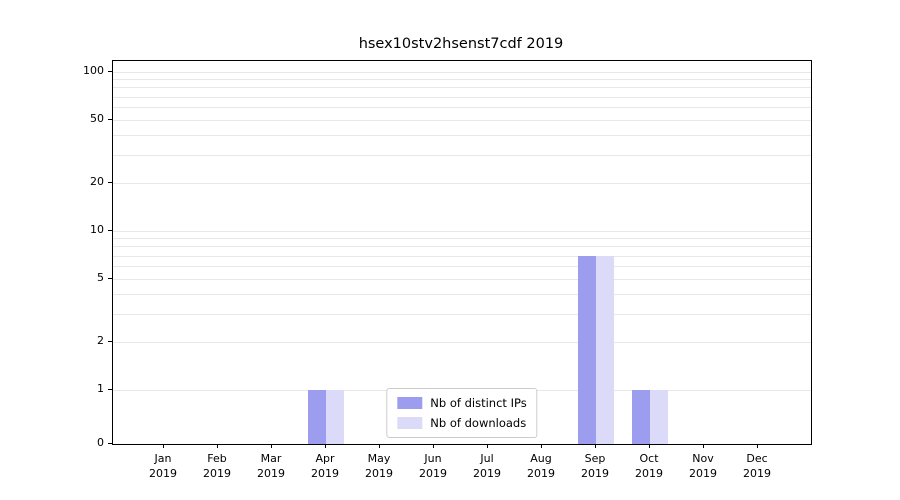 The height and width of the screenshot is (500, 900). What do you see at coordinates (703, 466) in the screenshot?
I see `x-tick-label: Nov 2019` at bounding box center [703, 466].